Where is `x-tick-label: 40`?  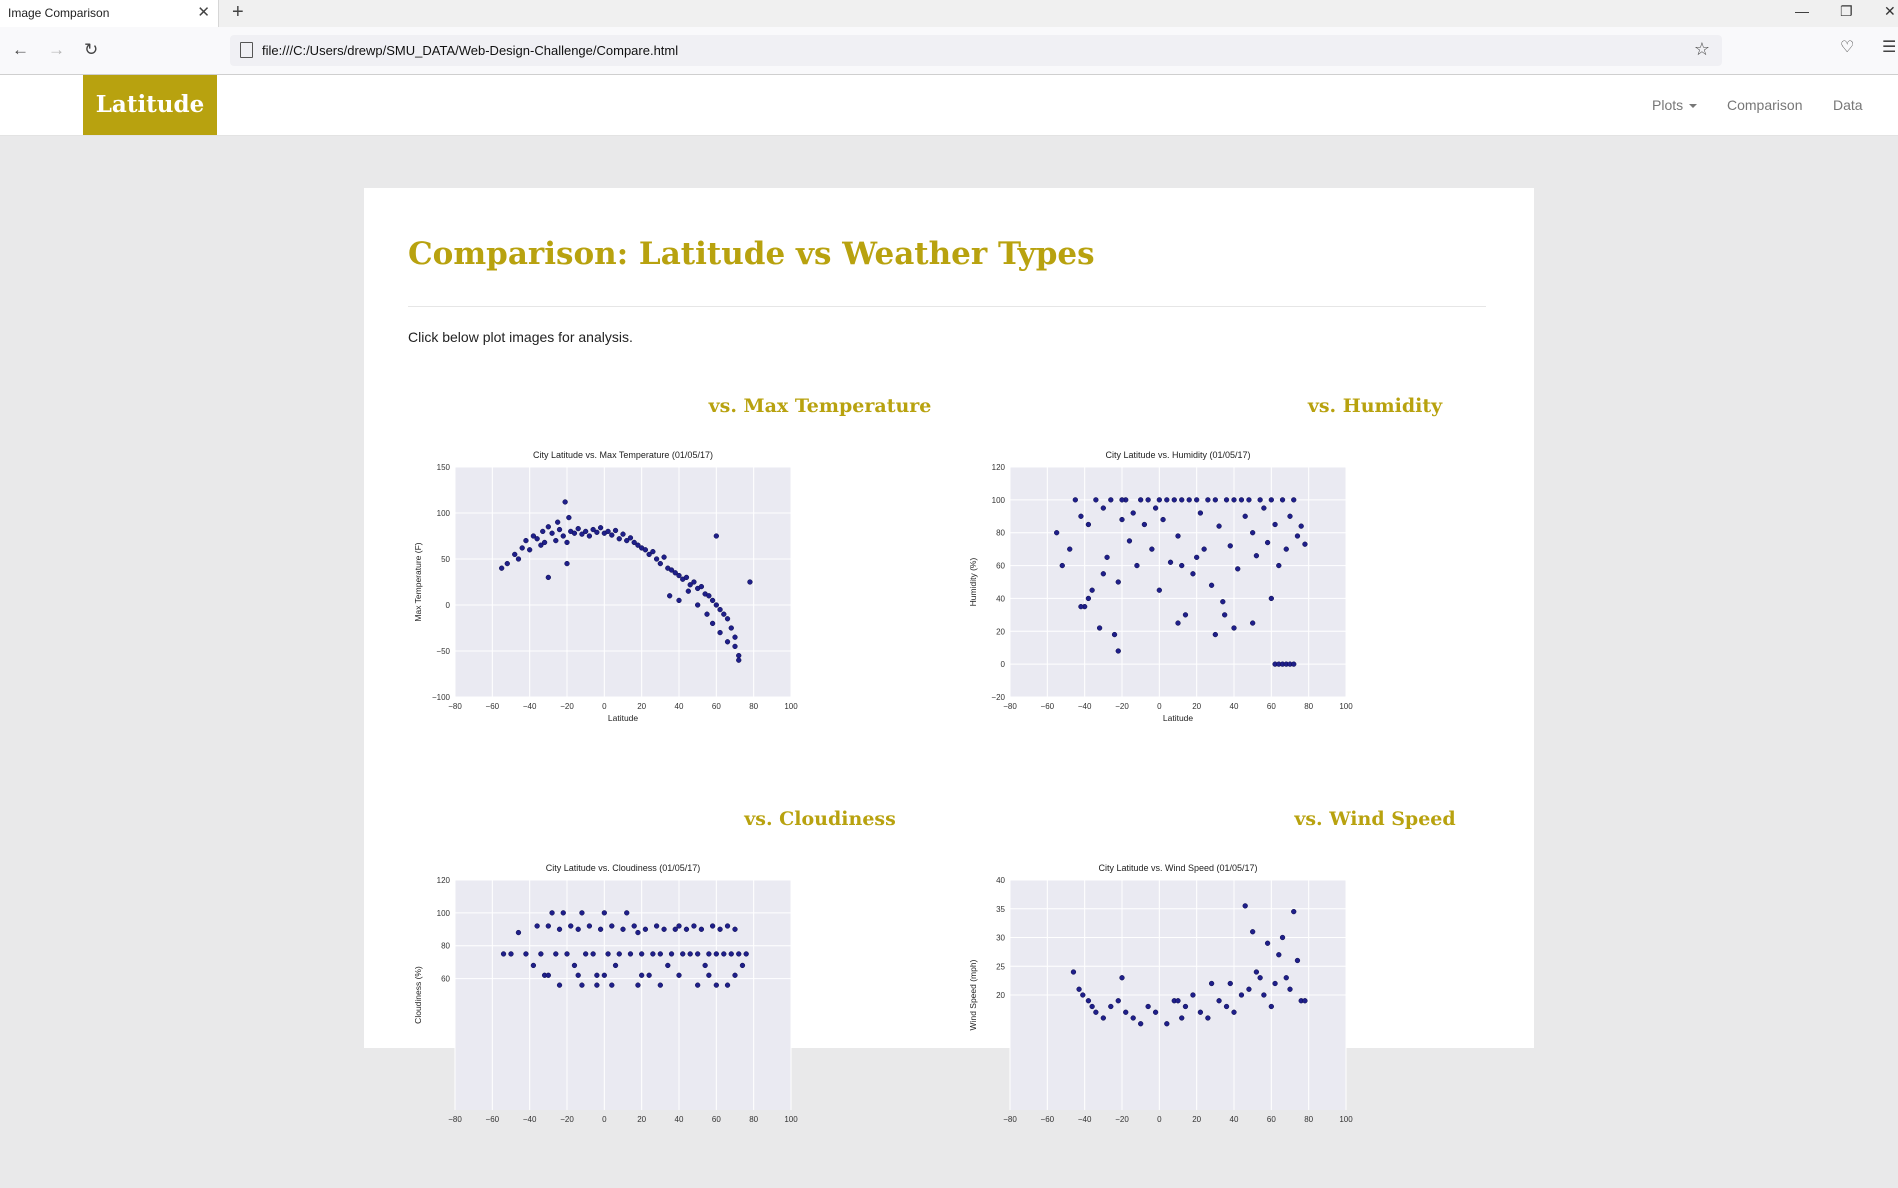 x-tick-label: 40 is located at coordinates (679, 1119).